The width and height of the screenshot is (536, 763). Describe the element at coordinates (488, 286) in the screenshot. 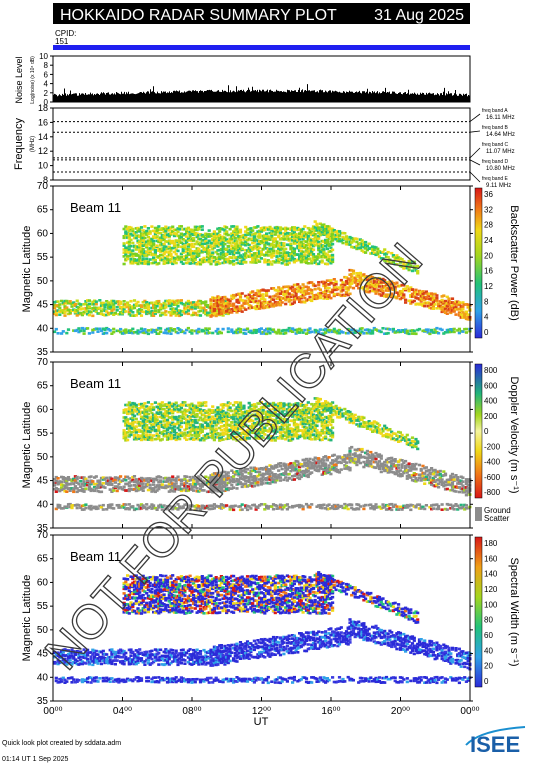

I see `colorbar-tick-label: 12` at that location.